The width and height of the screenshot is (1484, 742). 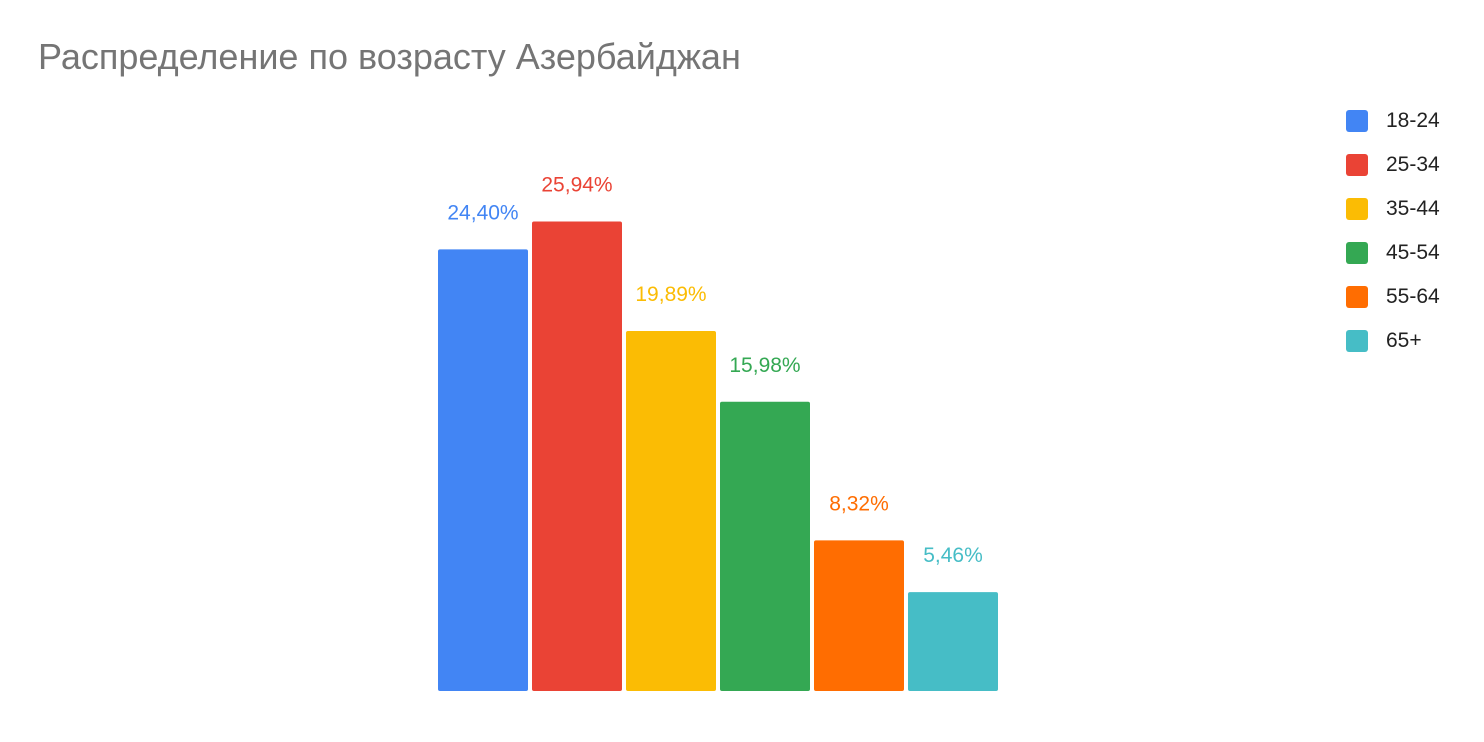 I want to click on legend-item-25-34: 25-34, so click(x=1393, y=165).